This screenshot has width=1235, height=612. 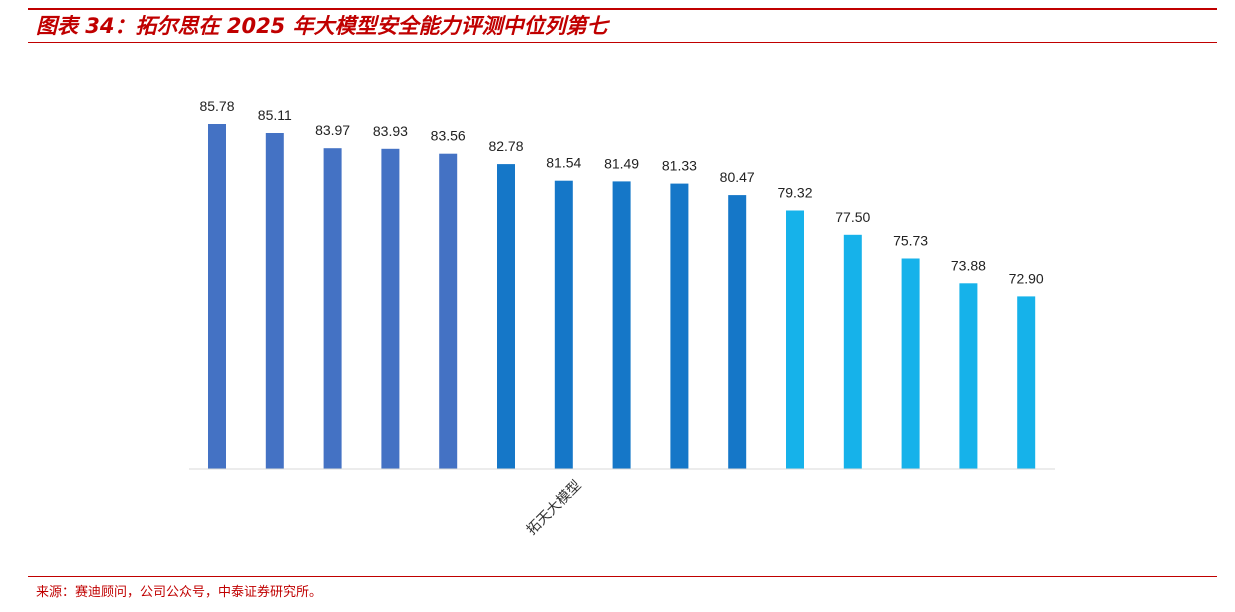 I want to click on value-label-15: 72.90, so click(x=1026, y=278).